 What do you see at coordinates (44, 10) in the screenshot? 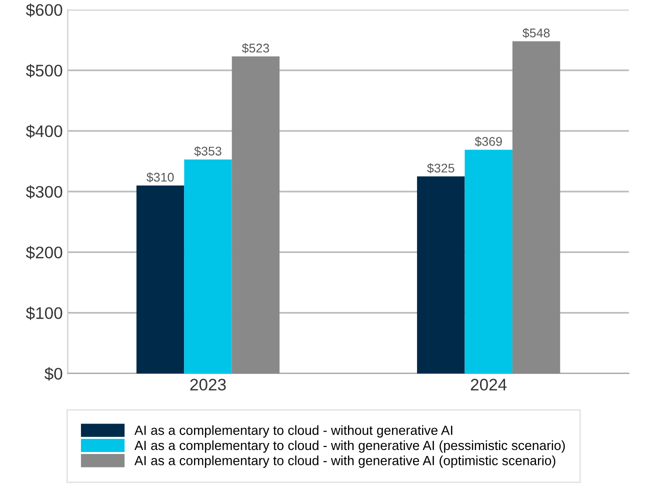
I see `y-tick-label: $600` at bounding box center [44, 10].